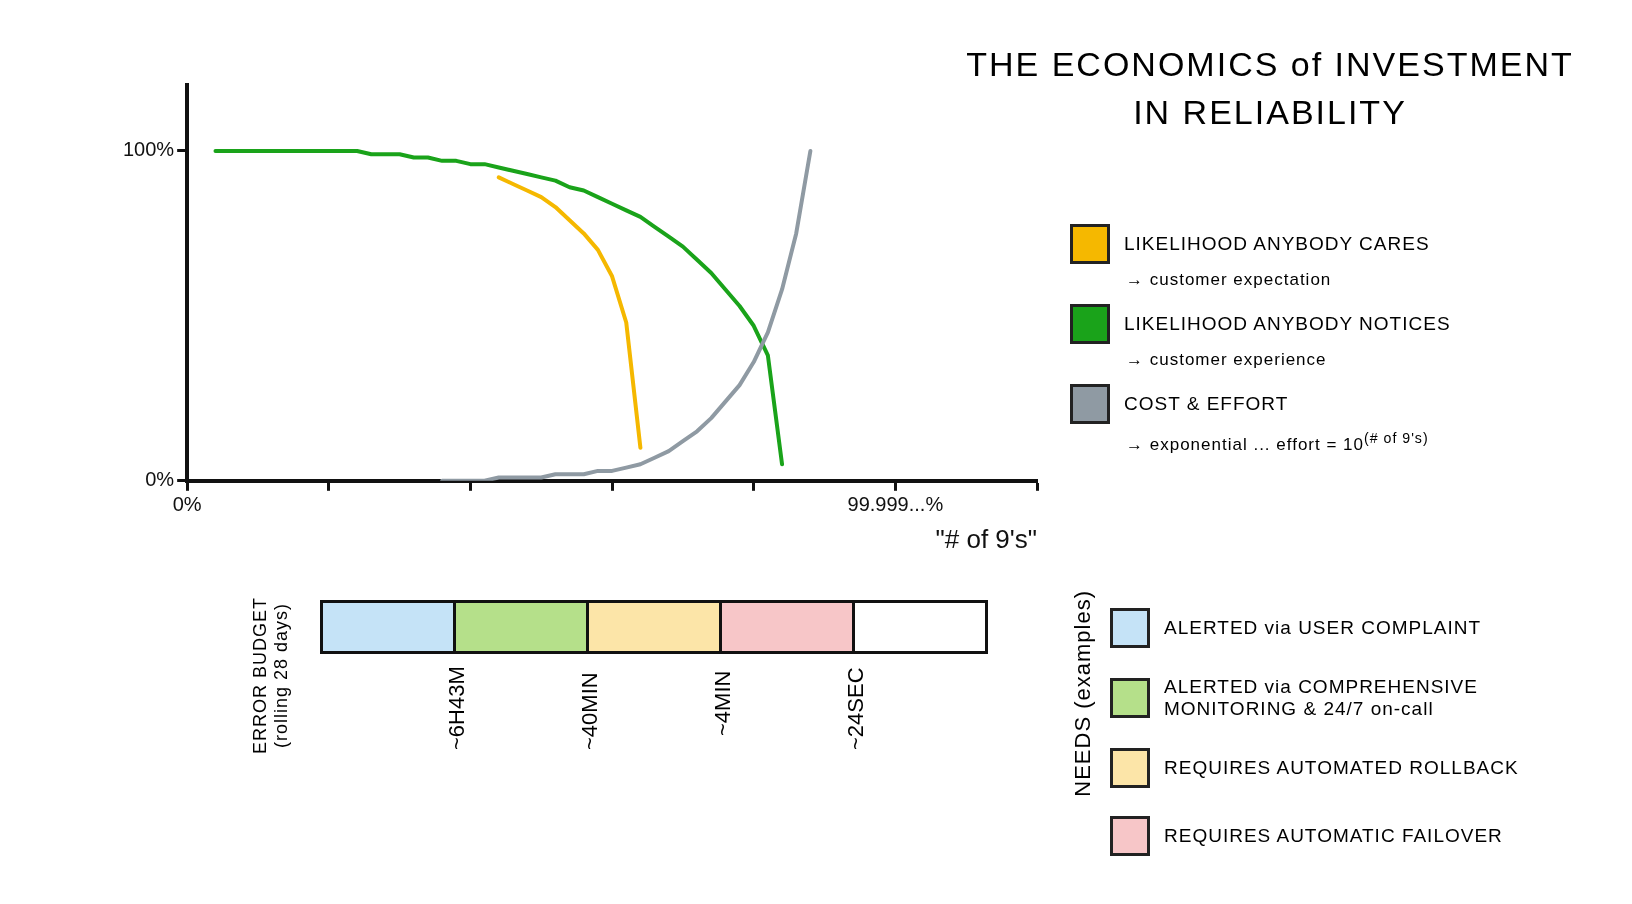 This screenshot has width=1632, height=904. Describe the element at coordinates (856, 708) in the screenshot. I see `text: ~24SEC` at that location.